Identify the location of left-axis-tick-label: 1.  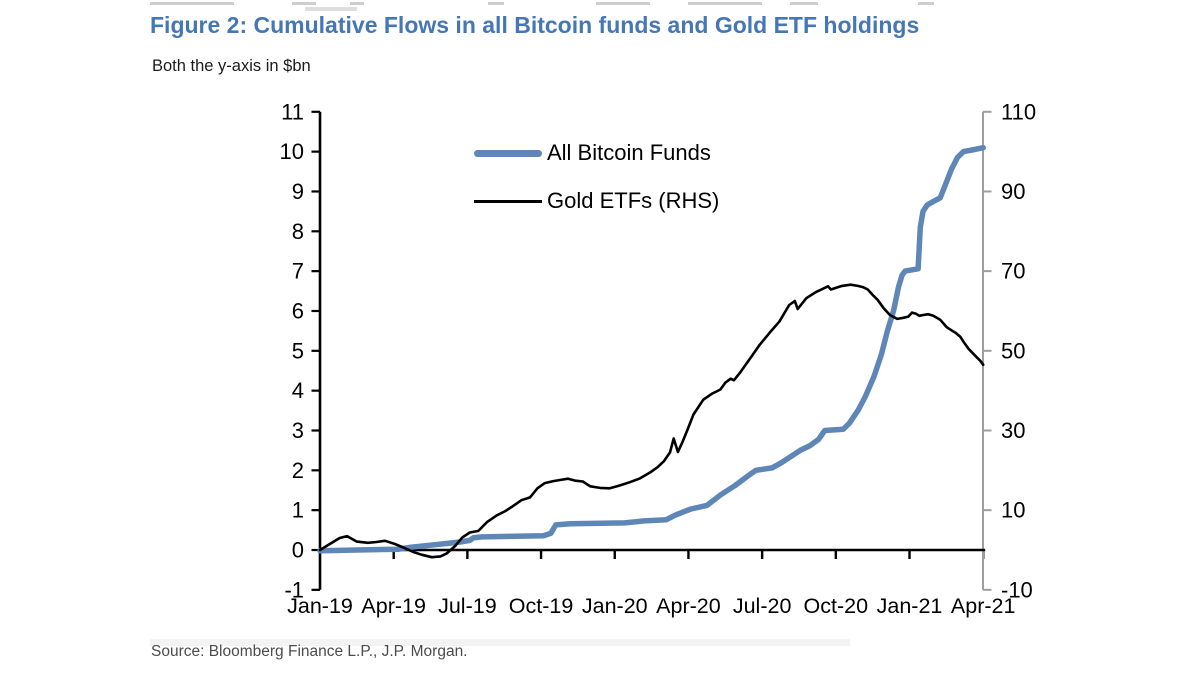
(298, 510).